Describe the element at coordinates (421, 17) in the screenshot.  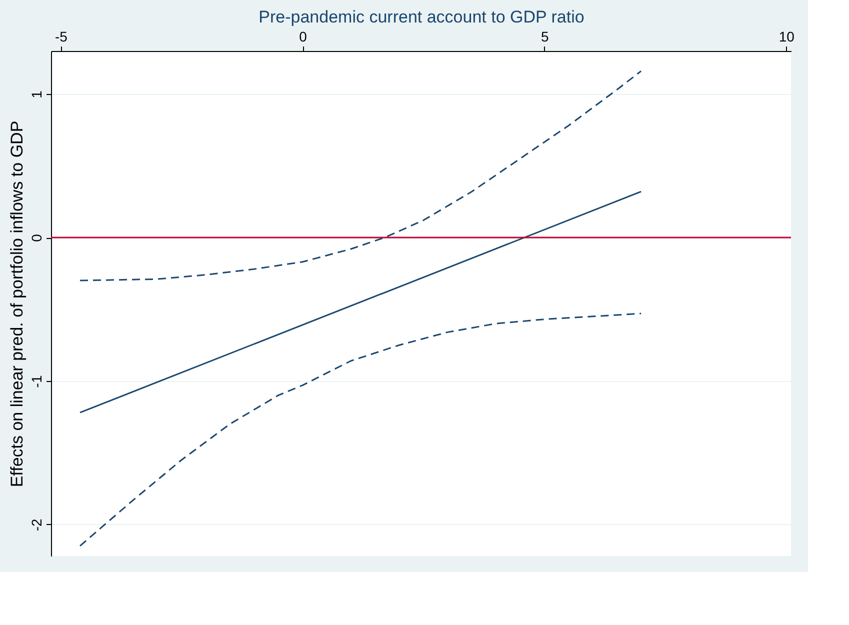
I see `x-axis-title: Pre-pandemic current account to GDP ratio` at that location.